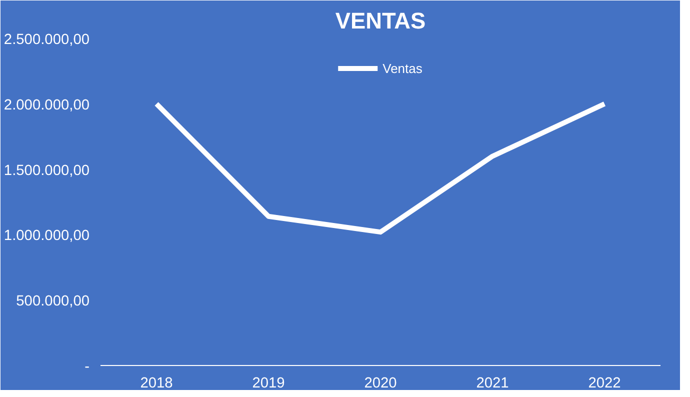 This screenshot has height=397, width=690. What do you see at coordinates (47, 236) in the screenshot?
I see `y-tick-label: 1.000.000,00` at bounding box center [47, 236].